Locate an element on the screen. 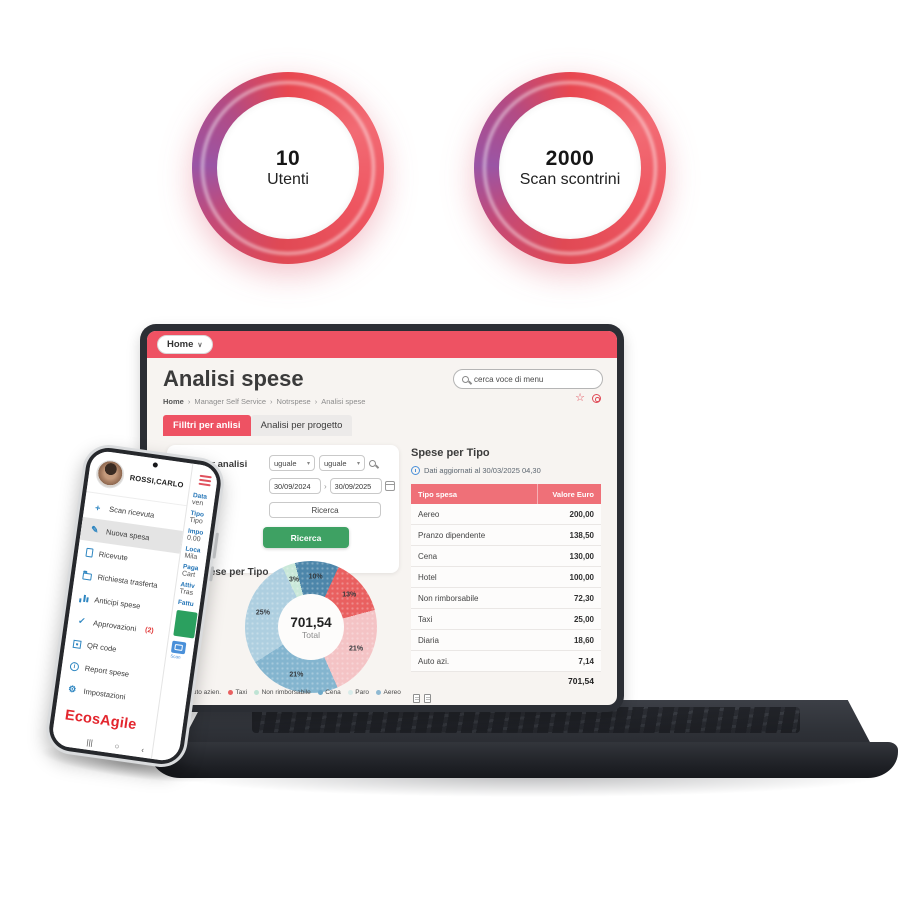  form-field: Attiv Tras is located at coordinates (189, 589).